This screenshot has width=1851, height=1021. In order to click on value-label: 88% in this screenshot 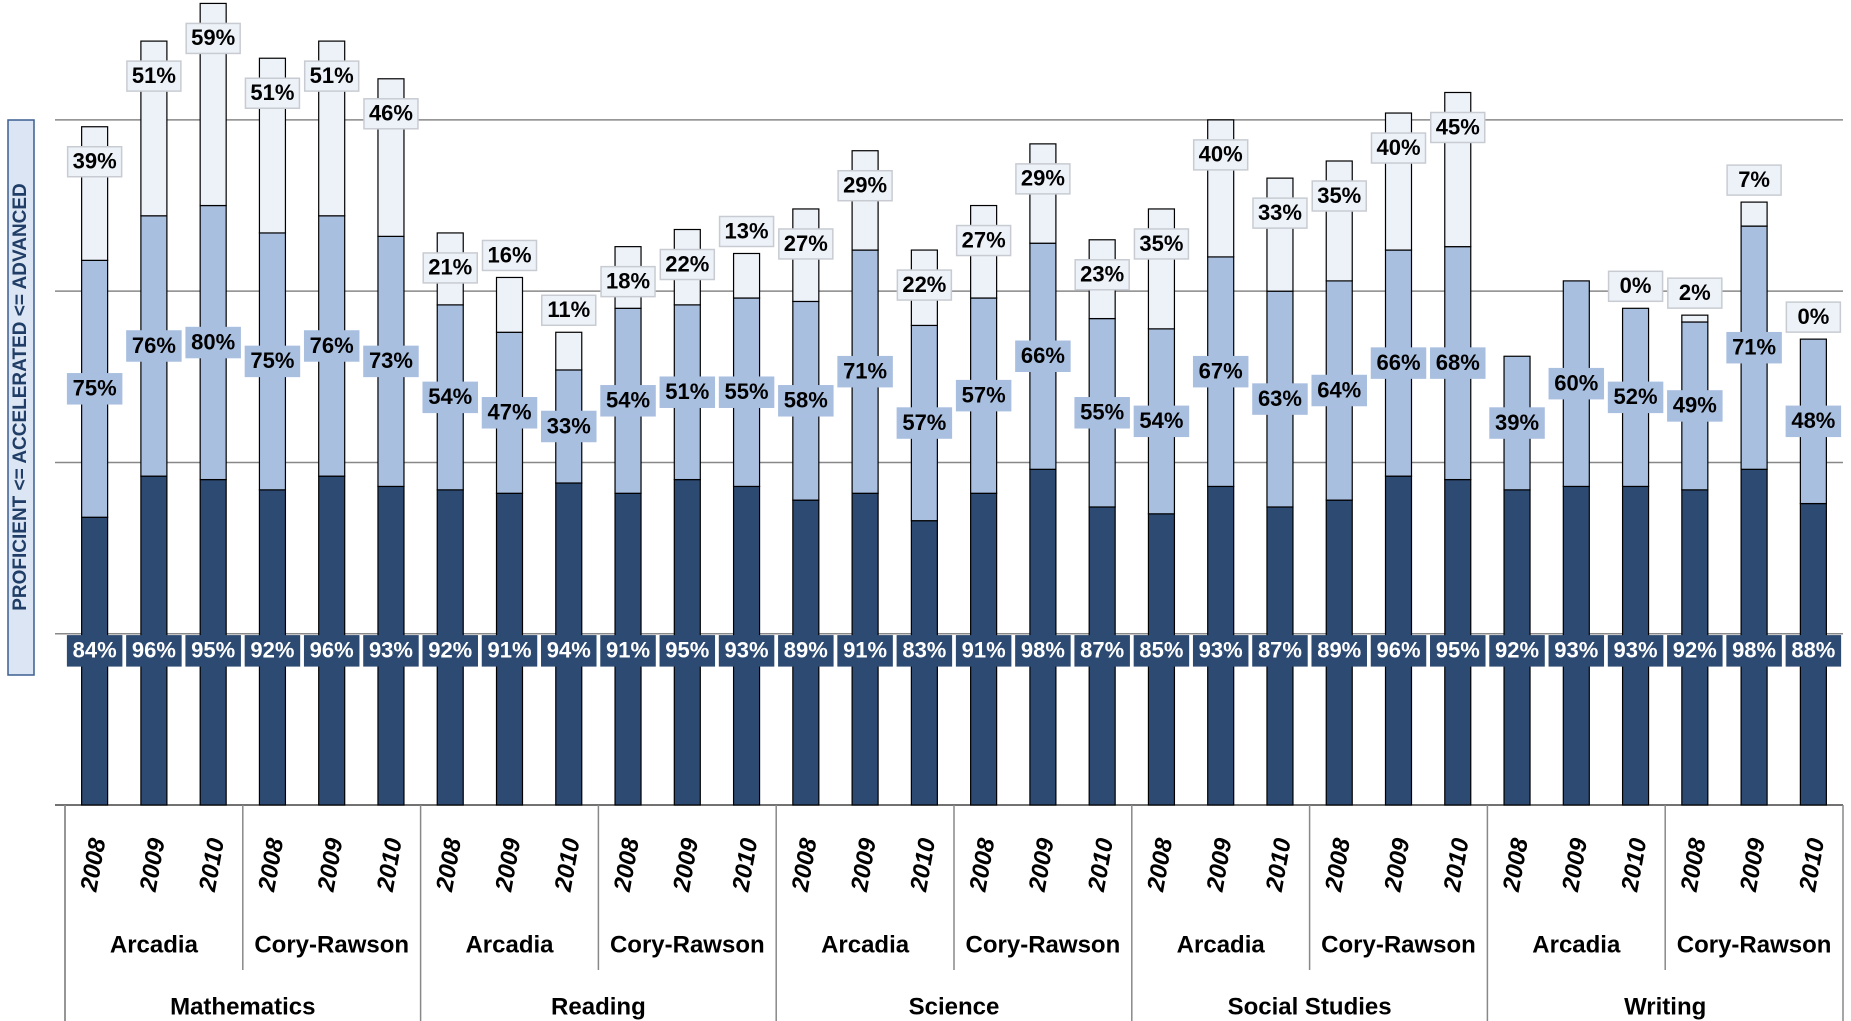, I will do `click(1813, 650)`.